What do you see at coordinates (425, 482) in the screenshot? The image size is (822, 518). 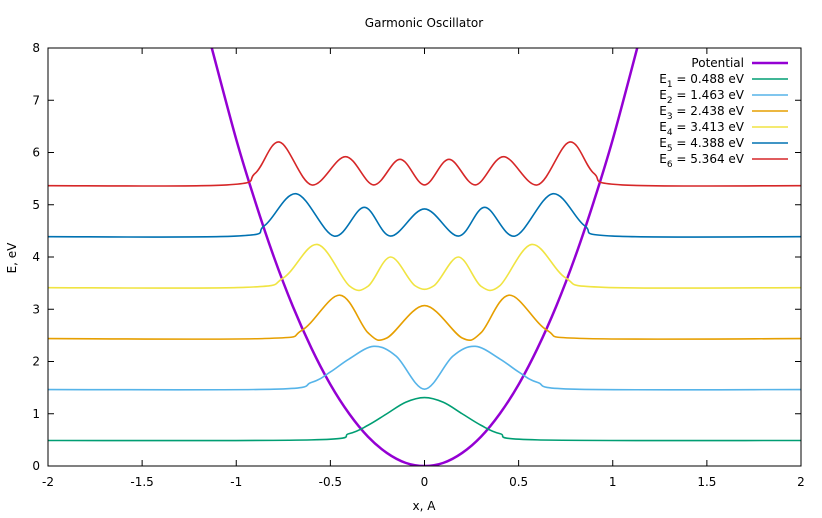 I see `x-tick-label: 0` at bounding box center [425, 482].